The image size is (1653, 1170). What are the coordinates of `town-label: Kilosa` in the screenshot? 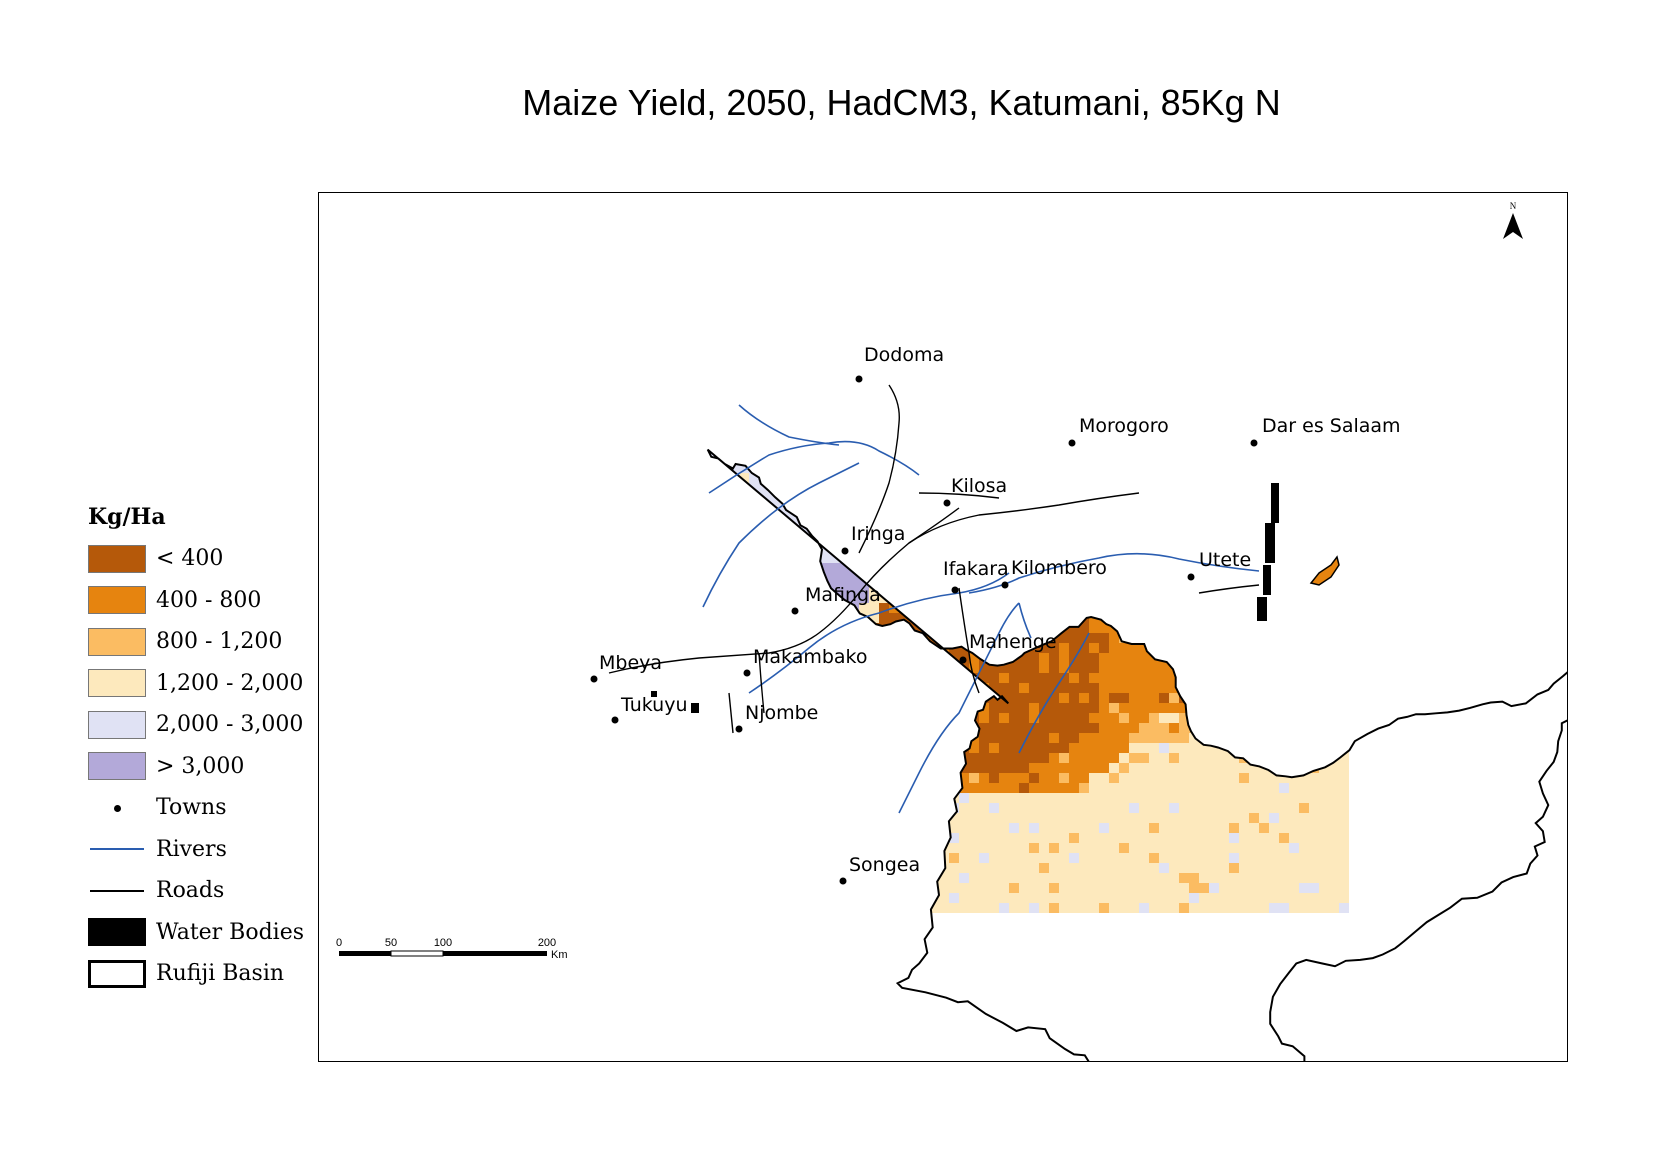 It's located at (979, 486).